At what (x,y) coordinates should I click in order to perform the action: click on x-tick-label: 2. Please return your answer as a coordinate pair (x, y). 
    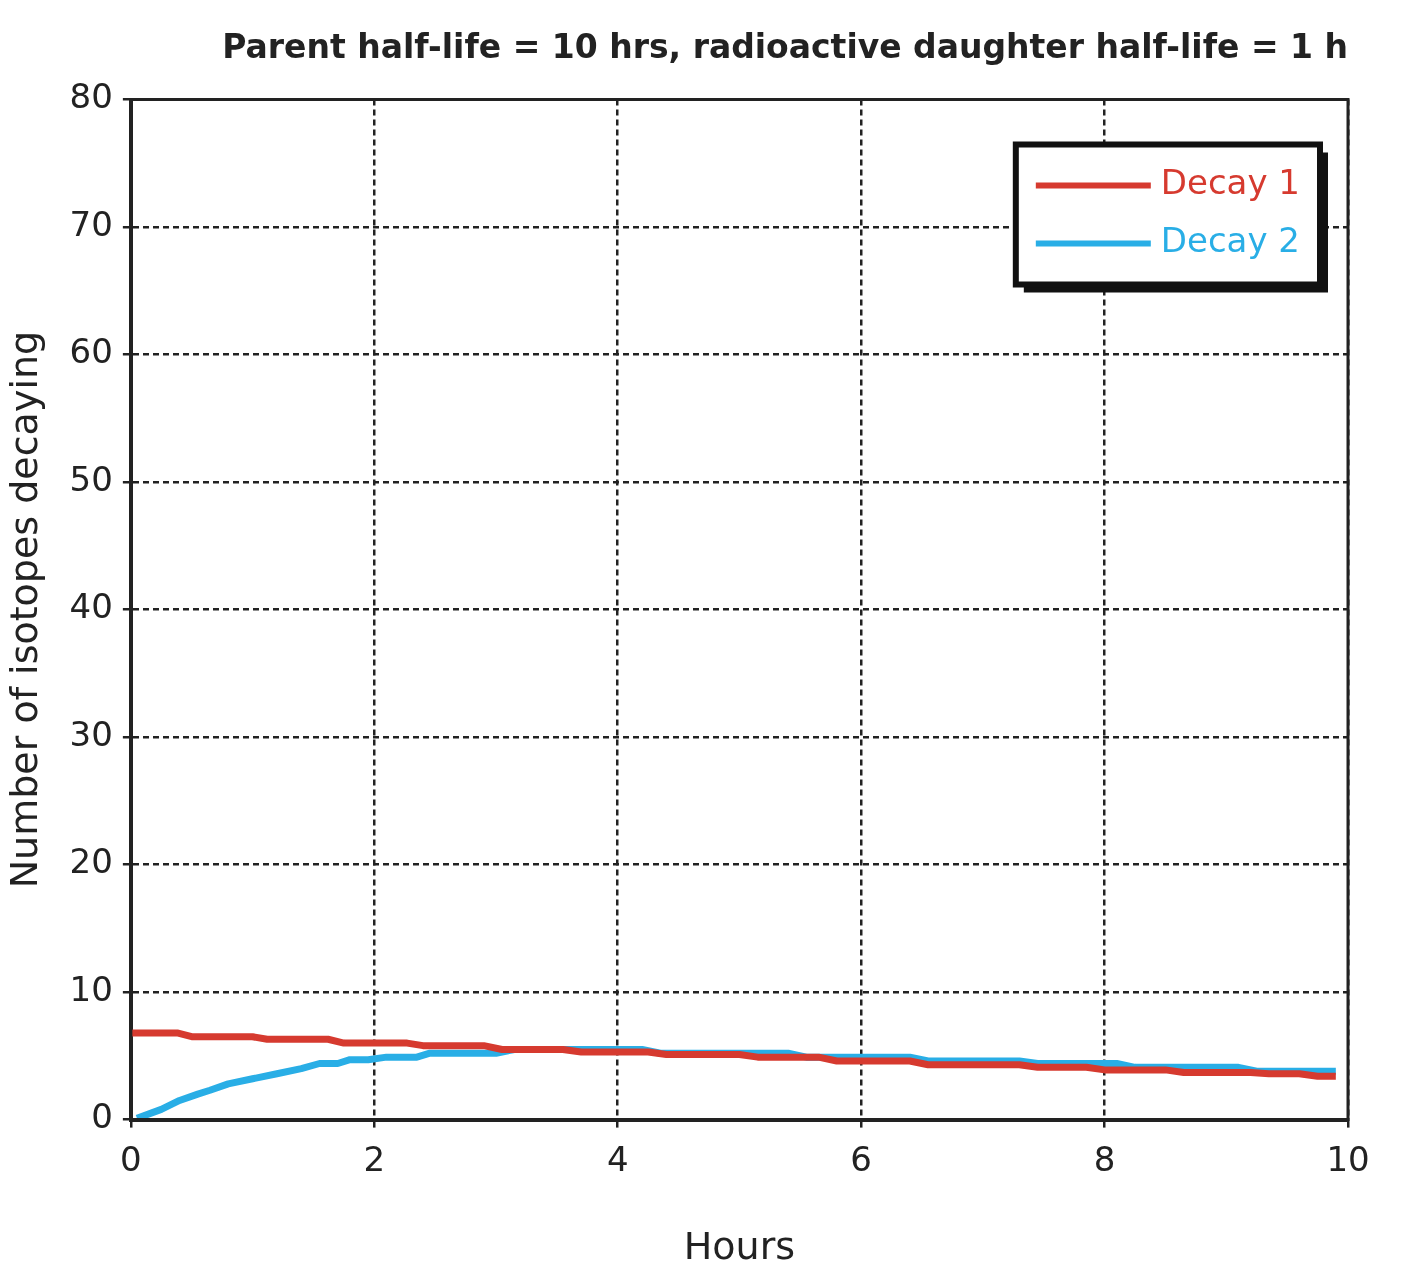
    Looking at the image, I should click on (374, 1158).